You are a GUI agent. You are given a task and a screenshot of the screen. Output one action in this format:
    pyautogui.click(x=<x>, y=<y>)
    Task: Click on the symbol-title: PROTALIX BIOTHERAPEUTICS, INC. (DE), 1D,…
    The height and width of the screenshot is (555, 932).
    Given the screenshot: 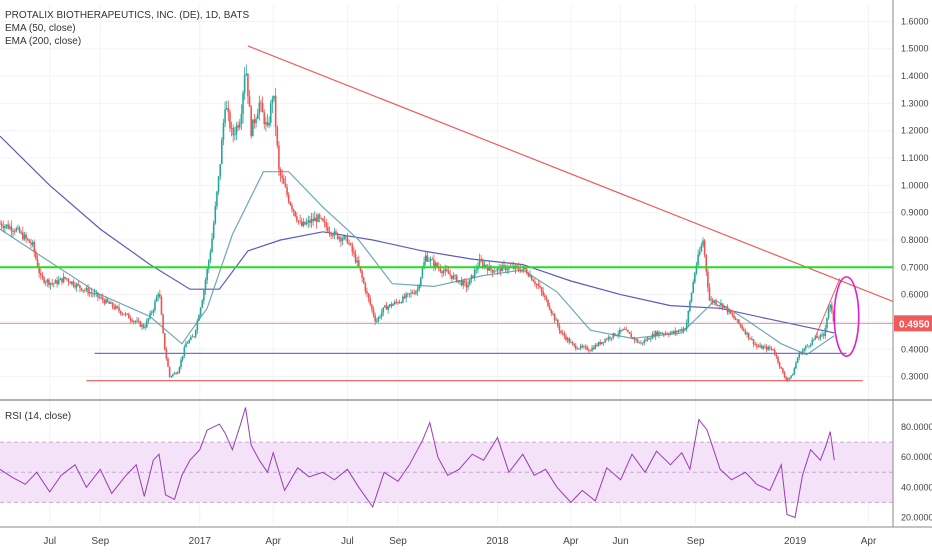 What is the action you would take?
    pyautogui.click(x=127, y=15)
    